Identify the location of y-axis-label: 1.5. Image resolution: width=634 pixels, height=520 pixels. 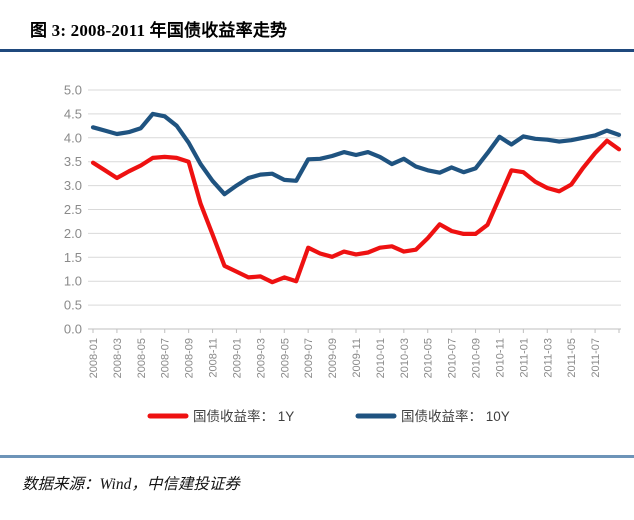
(73, 257).